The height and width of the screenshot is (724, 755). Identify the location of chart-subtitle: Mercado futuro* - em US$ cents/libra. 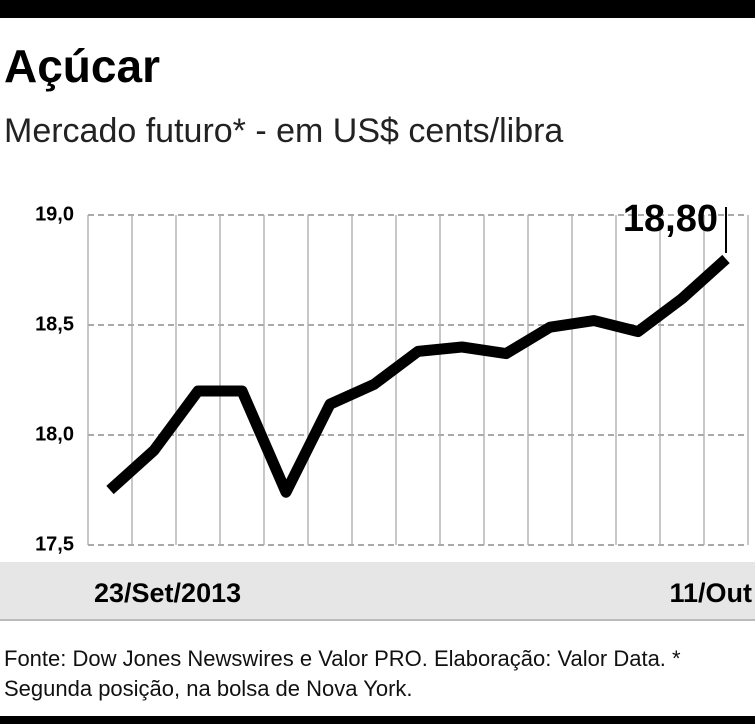
(283, 131).